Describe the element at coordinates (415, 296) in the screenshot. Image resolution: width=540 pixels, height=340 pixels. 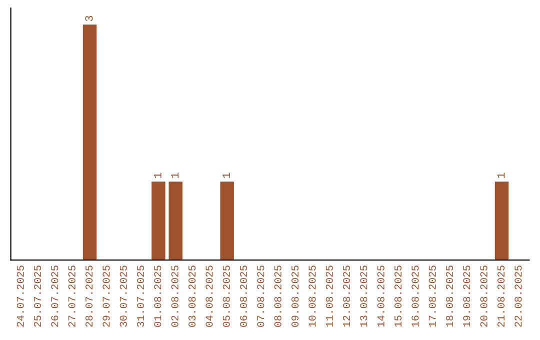
I see `x-tick-label: 16.08.2025` at that location.